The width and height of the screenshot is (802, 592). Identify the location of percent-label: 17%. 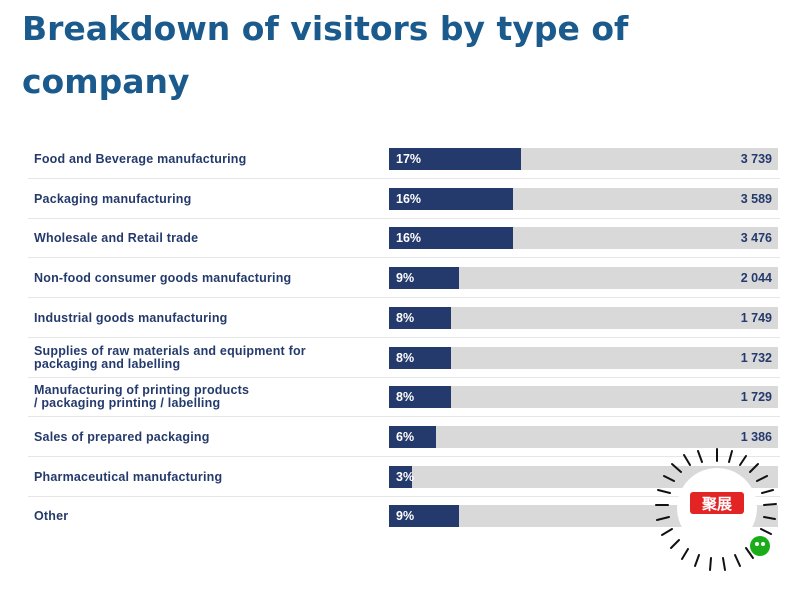
(409, 159).